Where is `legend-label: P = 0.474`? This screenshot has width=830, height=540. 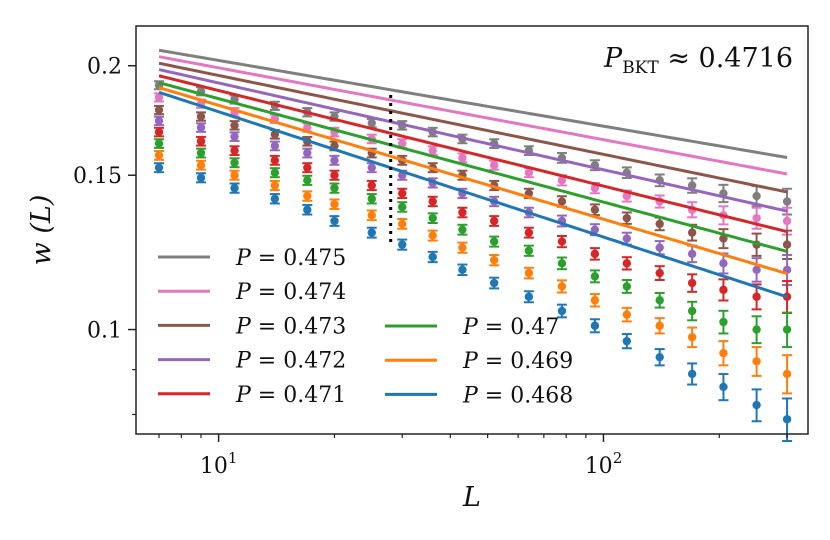 legend-label: P = 0.474 is located at coordinates (290, 292).